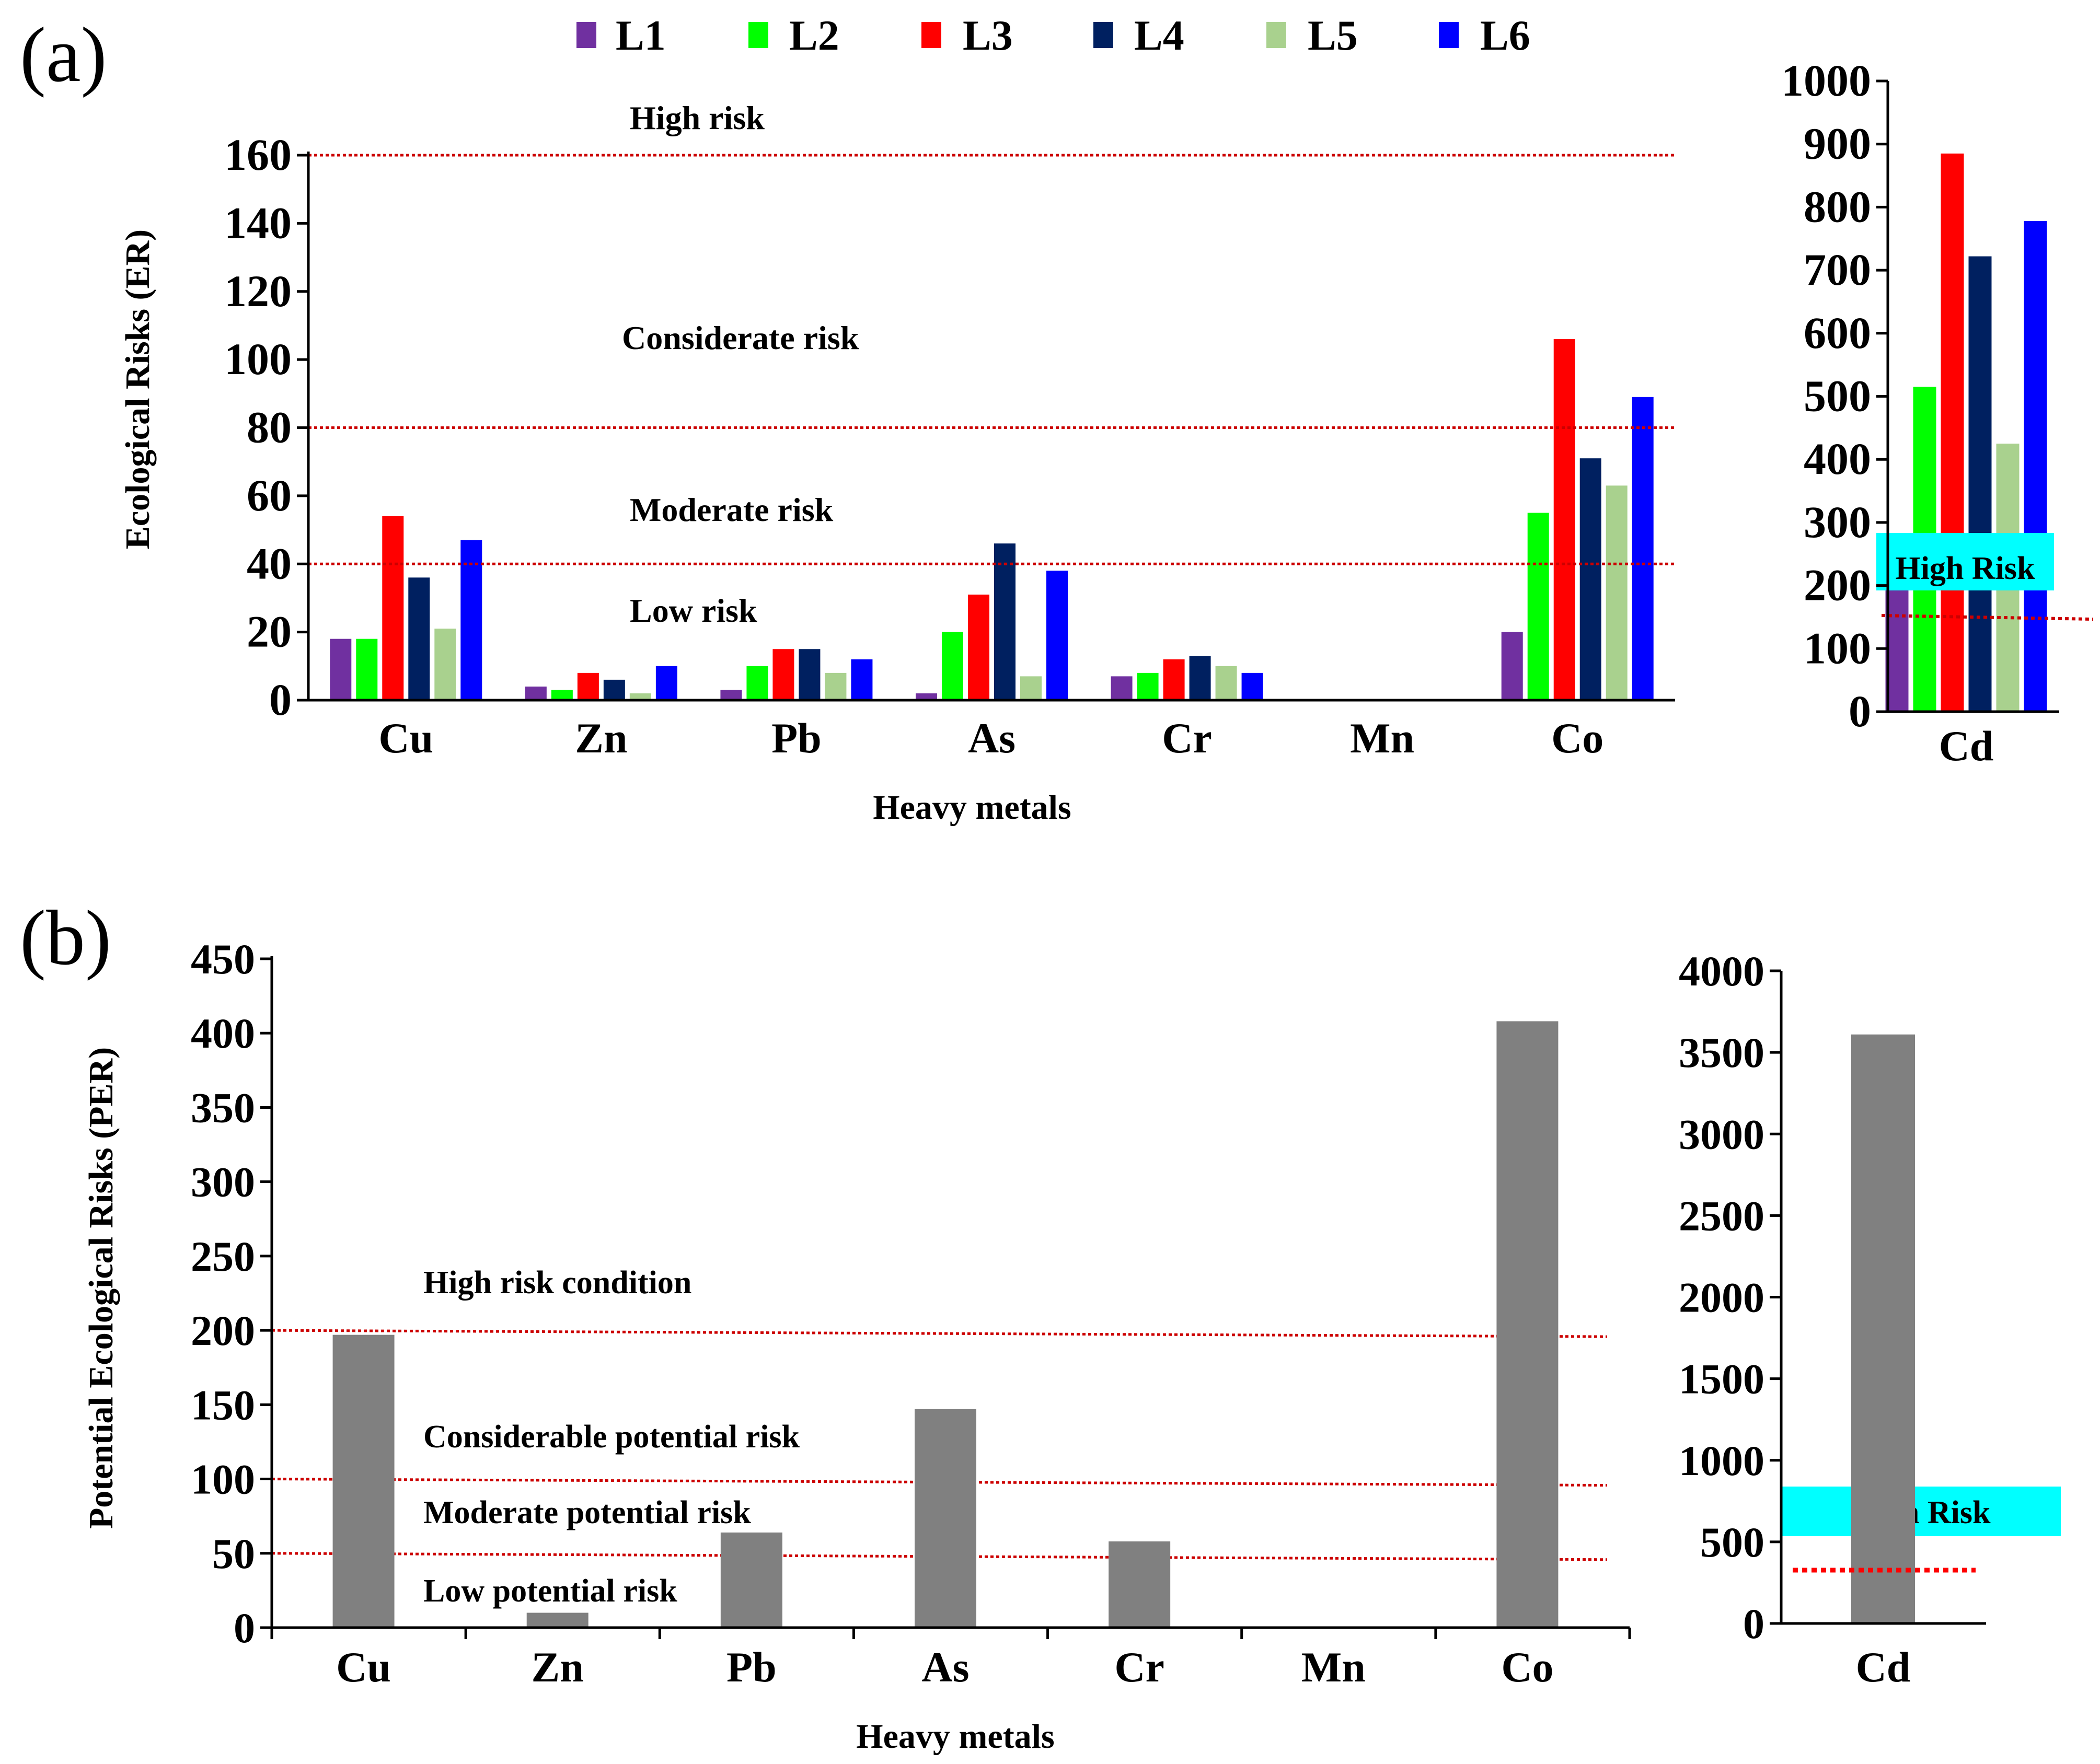 The image size is (2100, 1764). What do you see at coordinates (445, 664) in the screenshot?
I see `bar-a-cu-l5` at bounding box center [445, 664].